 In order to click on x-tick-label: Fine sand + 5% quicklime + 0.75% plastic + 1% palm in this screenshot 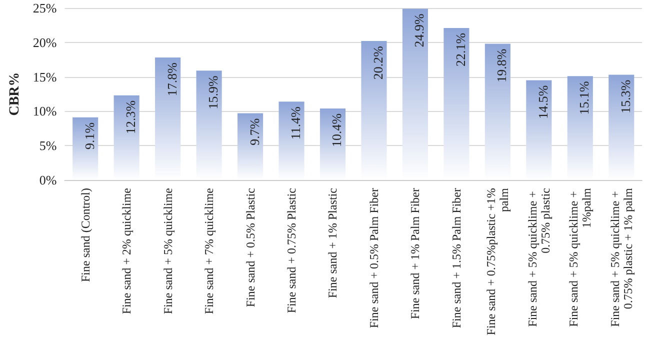, I will do `click(621, 257)`.